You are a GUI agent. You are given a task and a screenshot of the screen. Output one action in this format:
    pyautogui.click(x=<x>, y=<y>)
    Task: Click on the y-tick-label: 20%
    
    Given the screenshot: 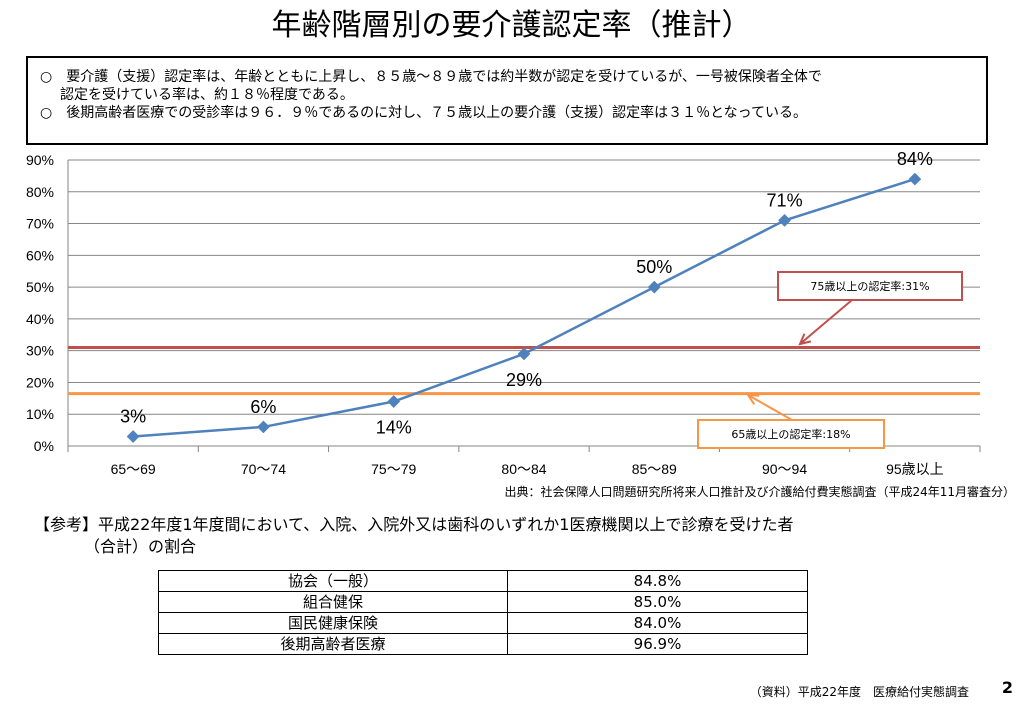 What is the action you would take?
    pyautogui.click(x=40, y=382)
    